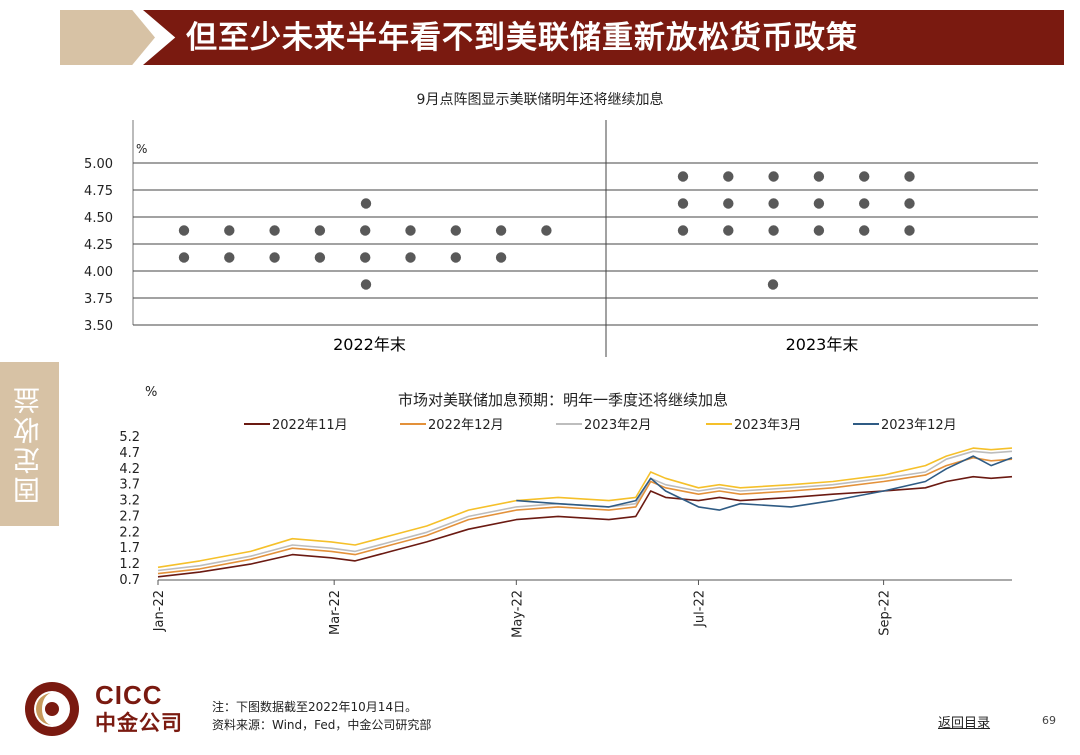 This screenshot has width=1080, height=755. What do you see at coordinates (767, 425) in the screenshot?
I see `legend-label: 2023年3月` at bounding box center [767, 425].